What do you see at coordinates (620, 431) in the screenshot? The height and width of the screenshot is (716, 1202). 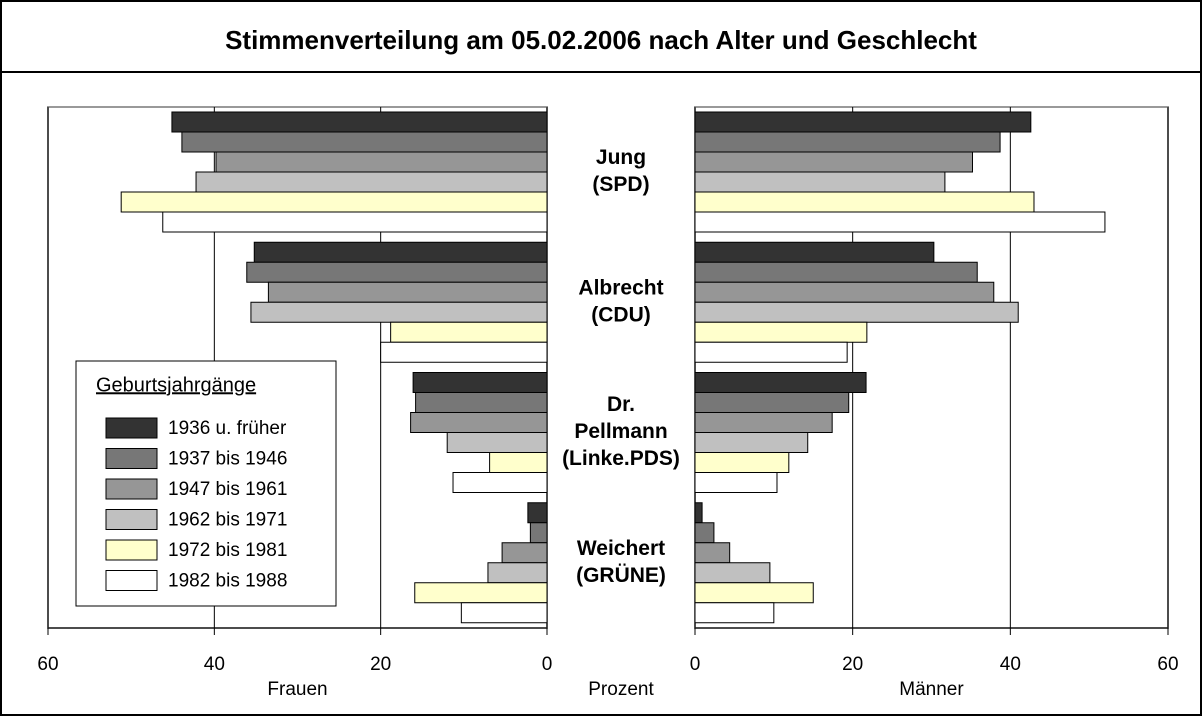 I see `category-label: Pellmann` at bounding box center [620, 431].